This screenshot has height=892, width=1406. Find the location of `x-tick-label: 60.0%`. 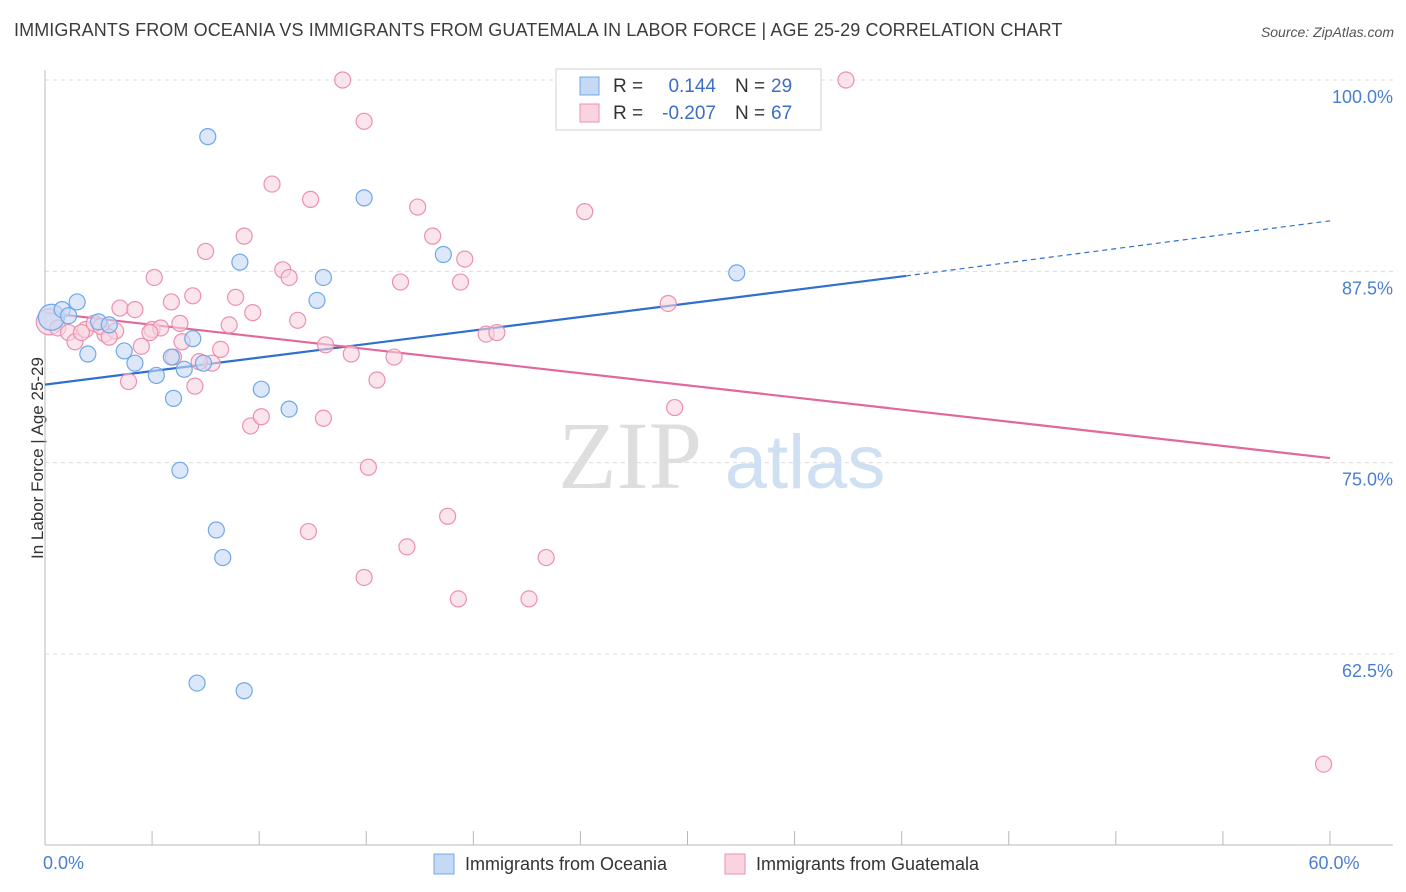

x-tick-label: 60.0% is located at coordinates (1333, 863).